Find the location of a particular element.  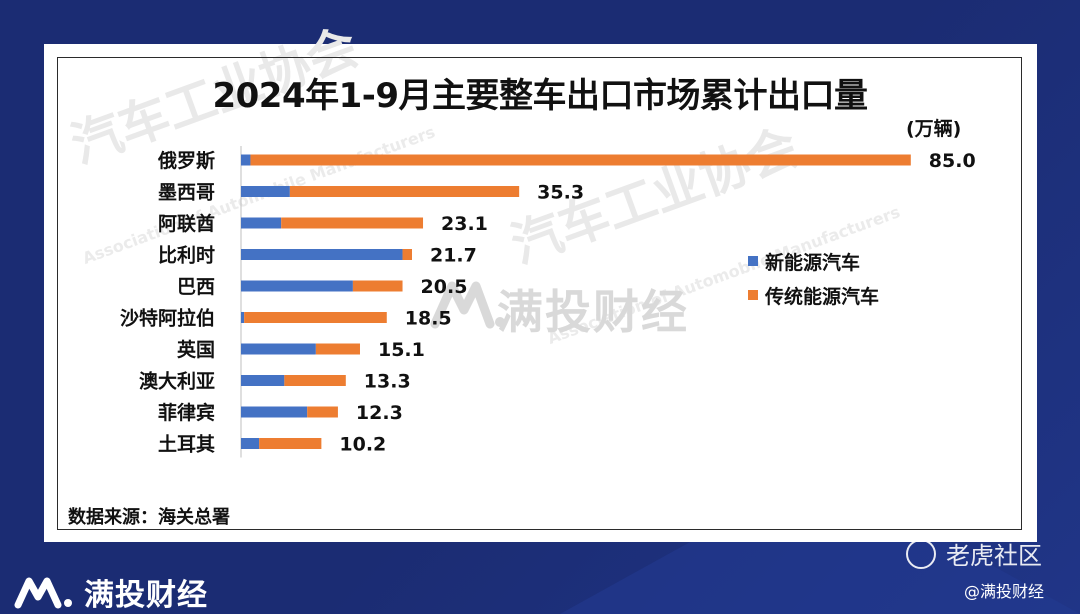

category-label: 阿联酋 is located at coordinates (186, 223).